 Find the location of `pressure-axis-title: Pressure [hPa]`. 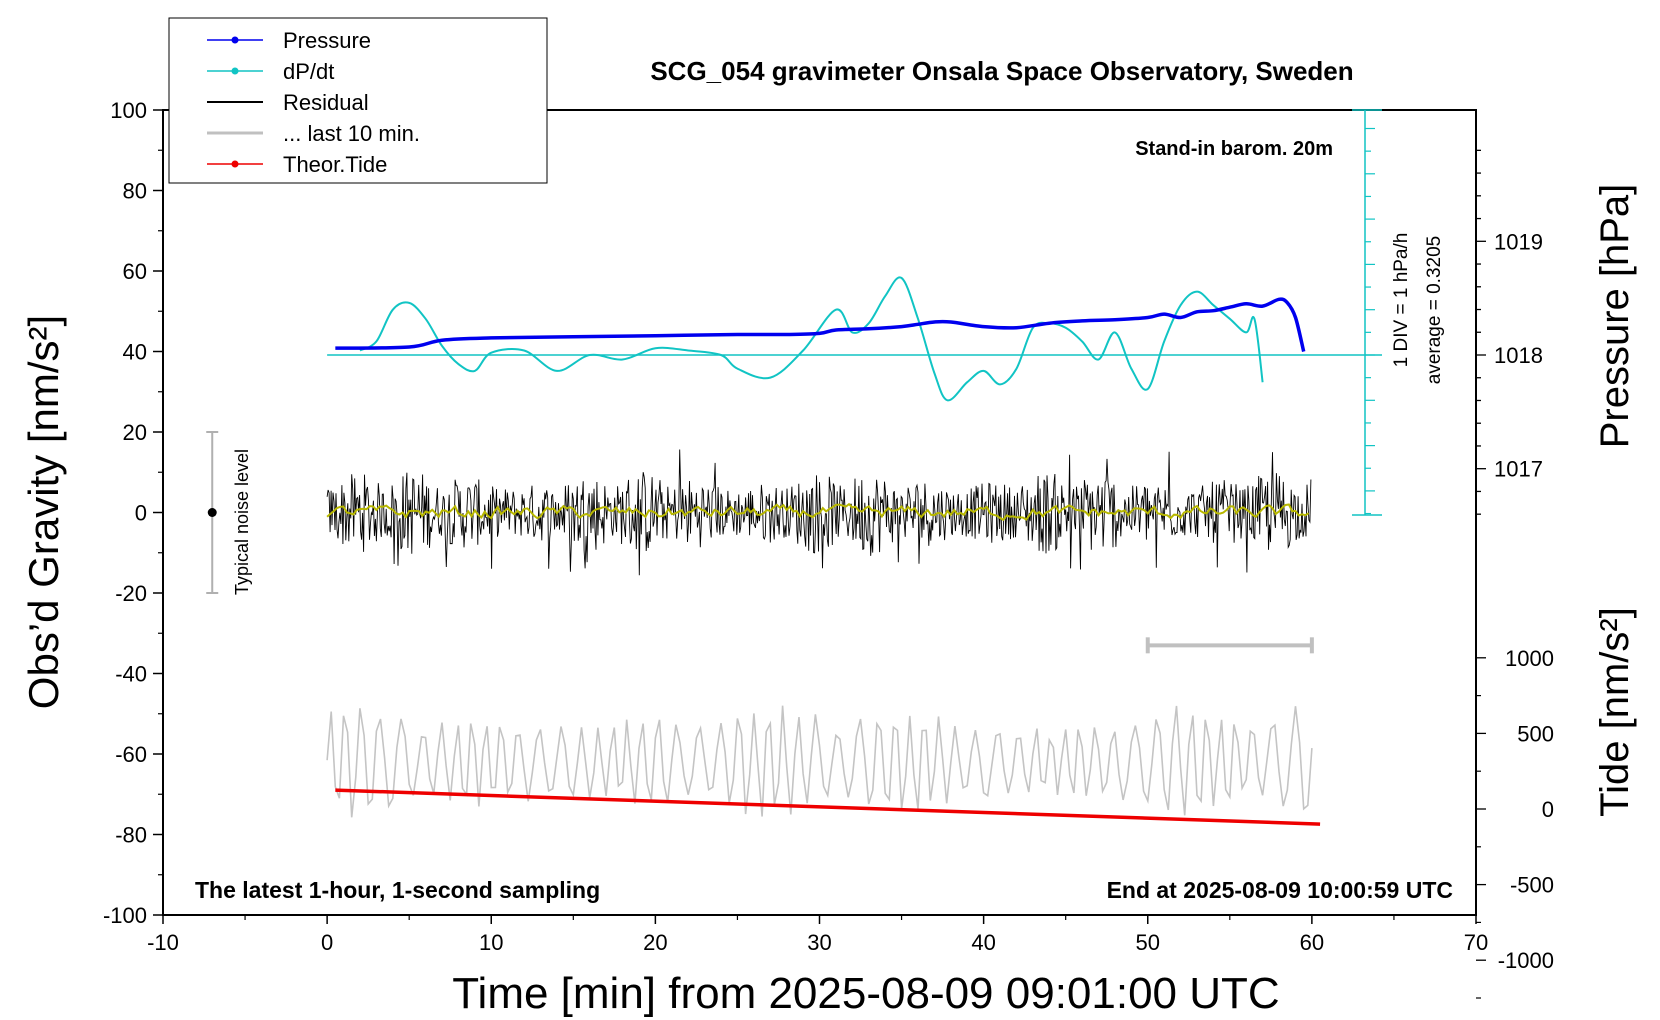

pressure-axis-title: Pressure [hPa] is located at coordinates (1615, 316).